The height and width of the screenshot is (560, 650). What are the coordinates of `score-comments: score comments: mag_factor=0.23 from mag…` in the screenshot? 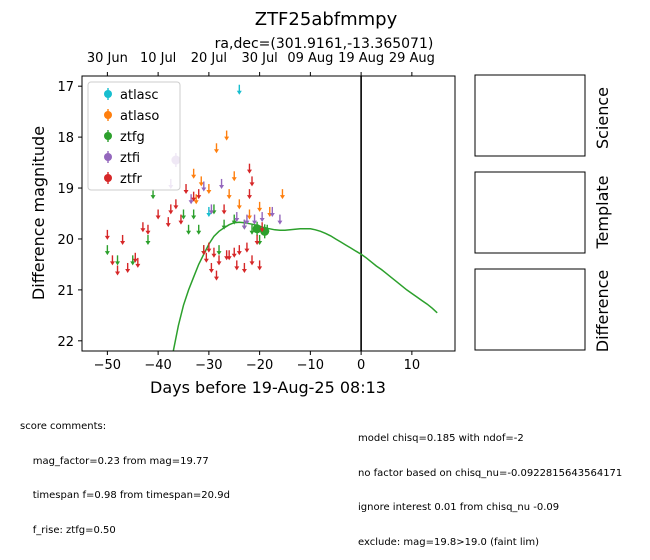 It's located at (125, 473).